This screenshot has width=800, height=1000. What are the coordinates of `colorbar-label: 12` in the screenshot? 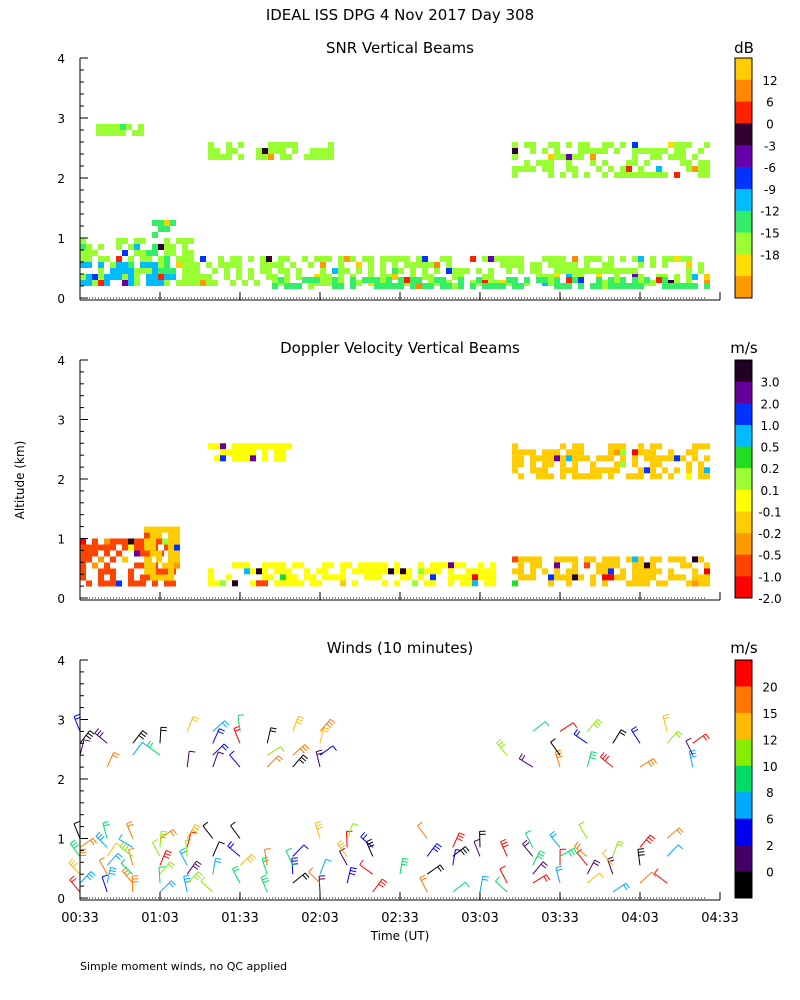 It's located at (769, 81).